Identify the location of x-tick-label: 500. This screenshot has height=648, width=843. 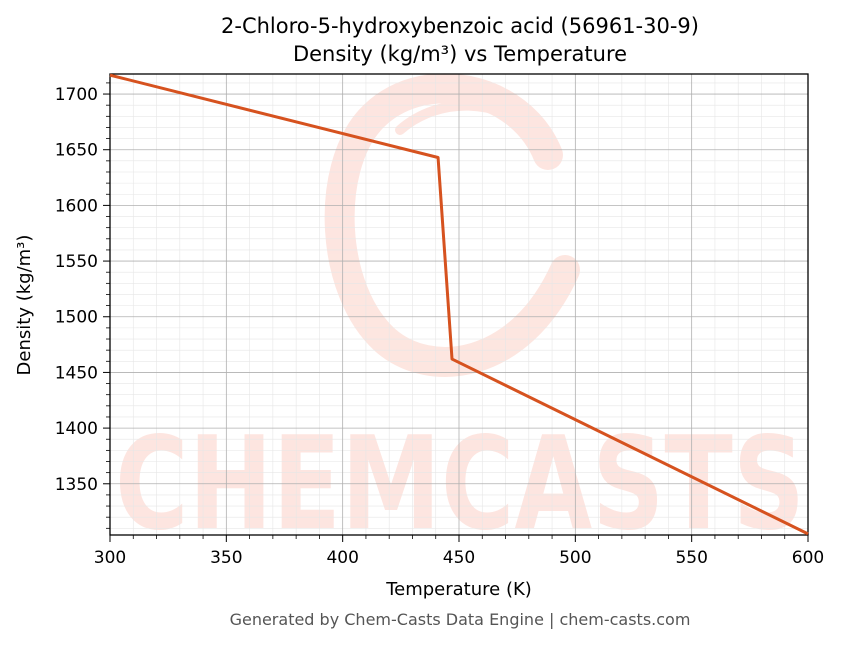
(575, 558).